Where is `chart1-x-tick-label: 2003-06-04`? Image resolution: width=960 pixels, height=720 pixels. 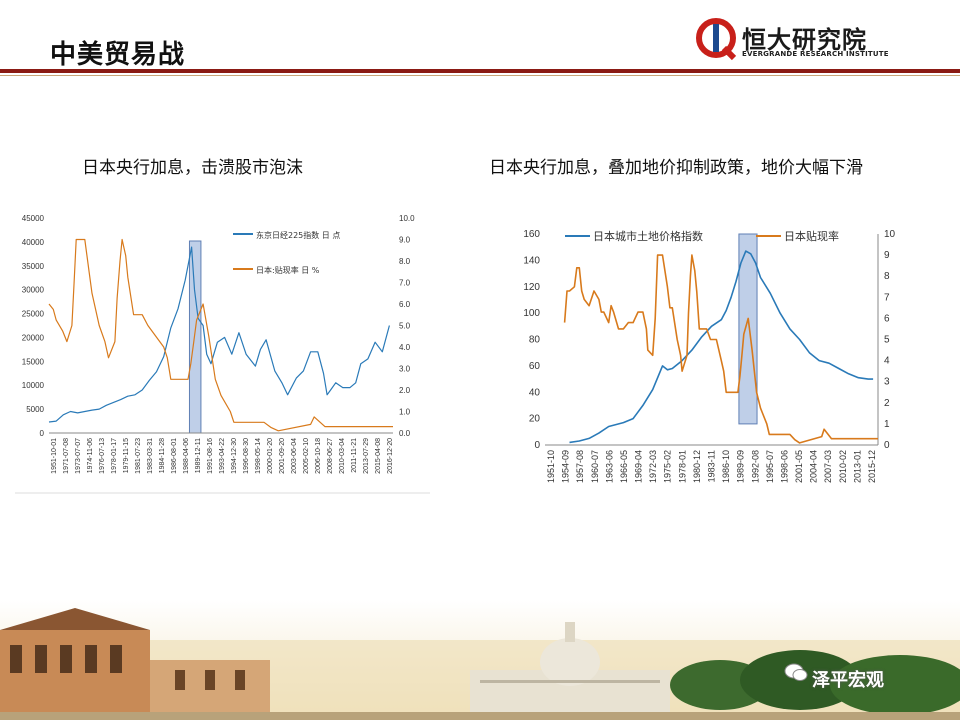
chart1-x-tick-label: 2003-06-04 is located at coordinates (294, 456).